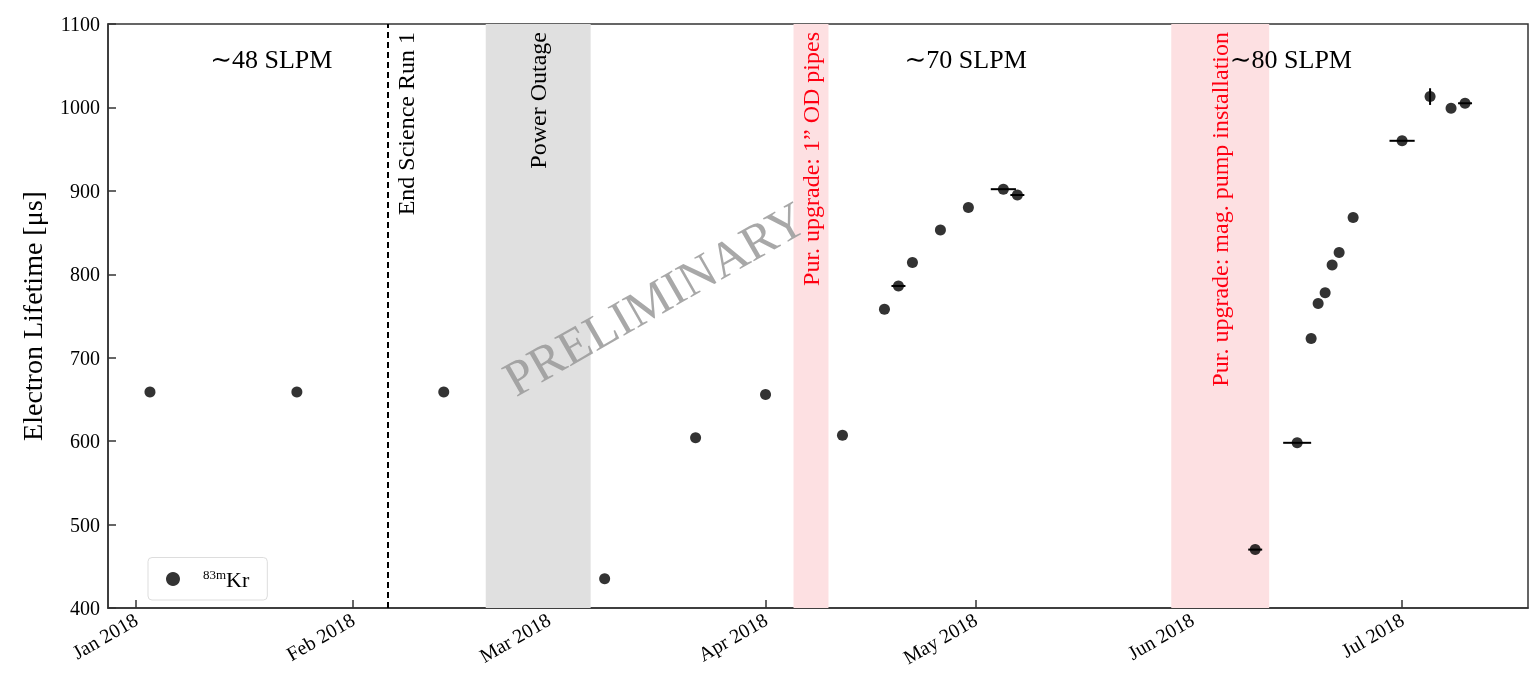 Image resolution: width=1531 pixels, height=693 pixels. What do you see at coordinates (271, 59) in the screenshot?
I see `annotation: ∼48 SLPM` at bounding box center [271, 59].